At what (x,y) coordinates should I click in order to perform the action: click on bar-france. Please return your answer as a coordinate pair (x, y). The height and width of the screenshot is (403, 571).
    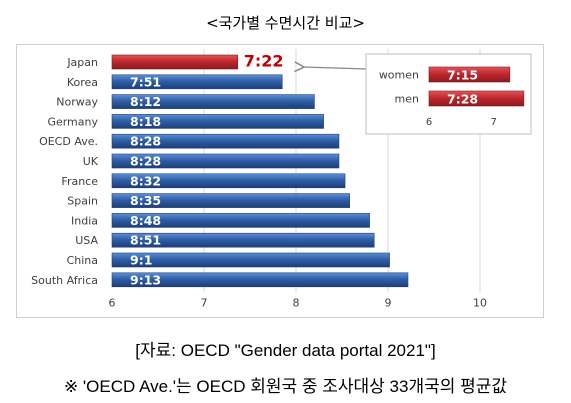
    Looking at the image, I should click on (228, 181).